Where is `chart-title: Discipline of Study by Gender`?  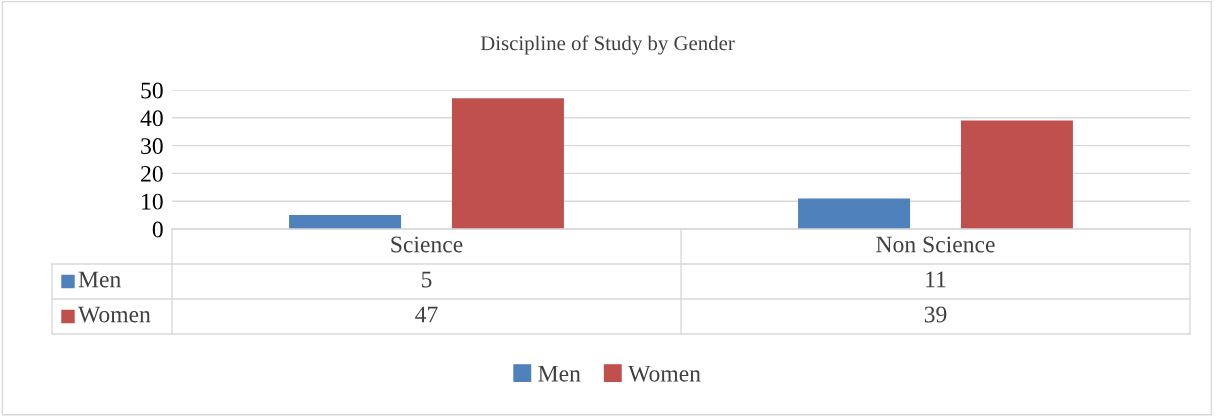
chart-title: Discipline of Study by Gender is located at coordinates (607, 45).